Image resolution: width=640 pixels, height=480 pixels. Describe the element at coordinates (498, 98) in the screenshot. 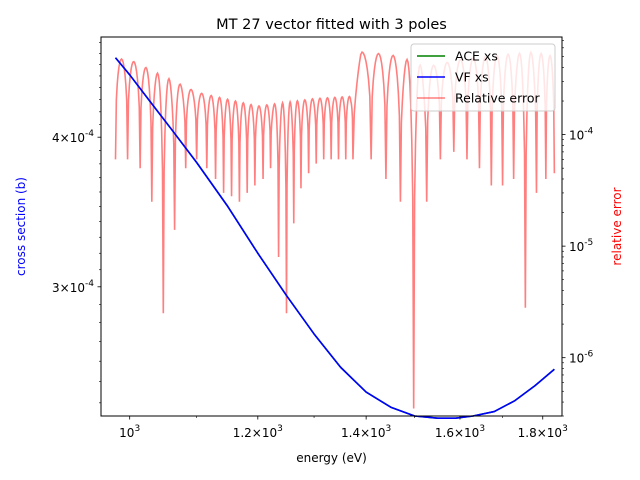

I see `legend-label-relative-error: Relative error` at that location.